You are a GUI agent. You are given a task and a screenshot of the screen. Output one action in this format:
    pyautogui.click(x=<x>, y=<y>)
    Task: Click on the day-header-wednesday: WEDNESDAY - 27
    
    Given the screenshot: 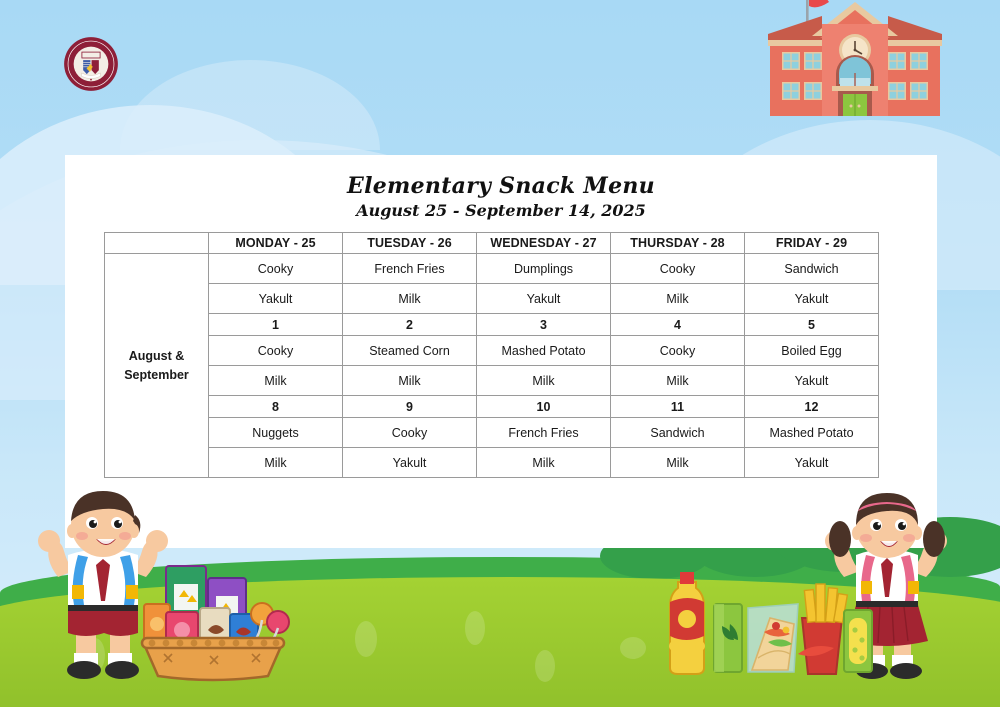 What is the action you would take?
    pyautogui.click(x=543, y=243)
    